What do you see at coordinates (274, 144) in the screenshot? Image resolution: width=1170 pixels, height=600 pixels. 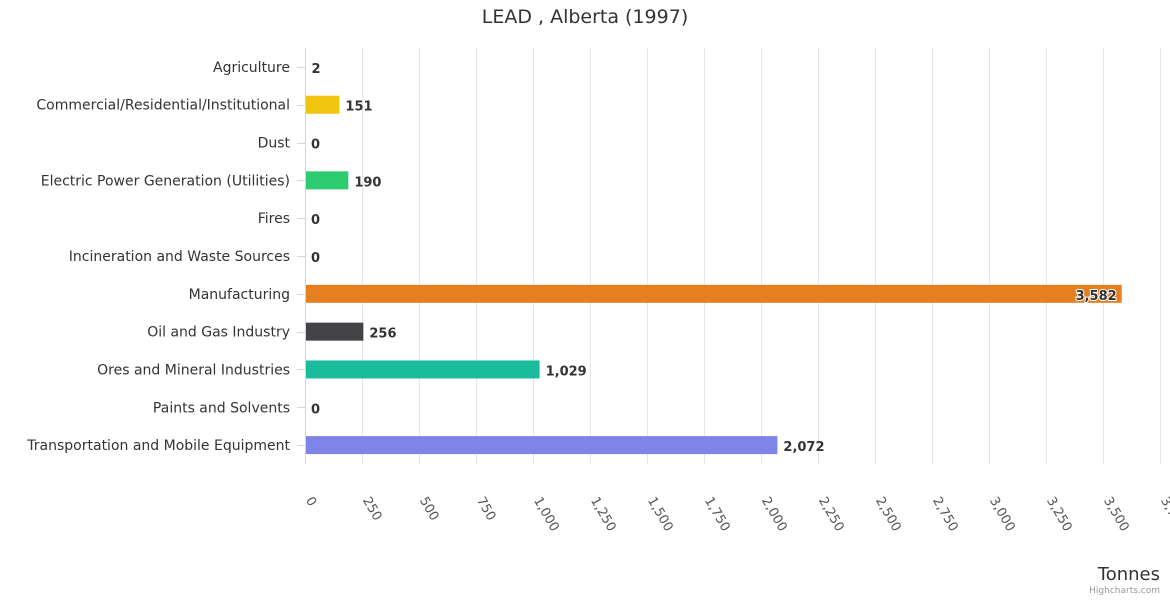 I see `category-label: Dust` at bounding box center [274, 144].